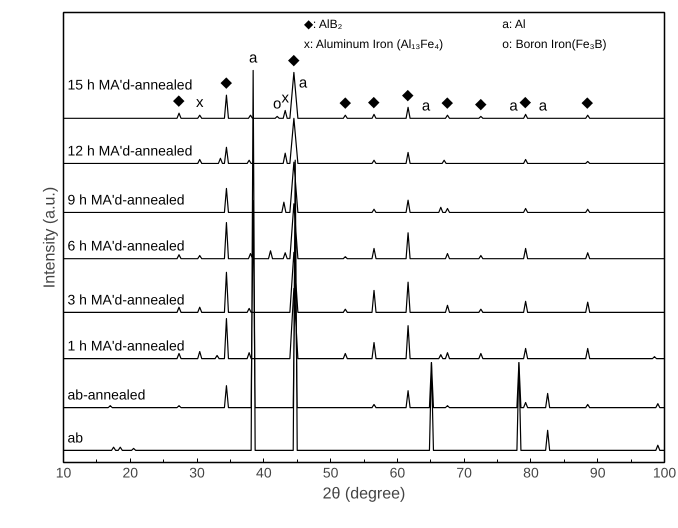 This screenshot has width=678, height=528. Describe the element at coordinates (197, 472) in the screenshot. I see `x-tick-label: 30` at that location.